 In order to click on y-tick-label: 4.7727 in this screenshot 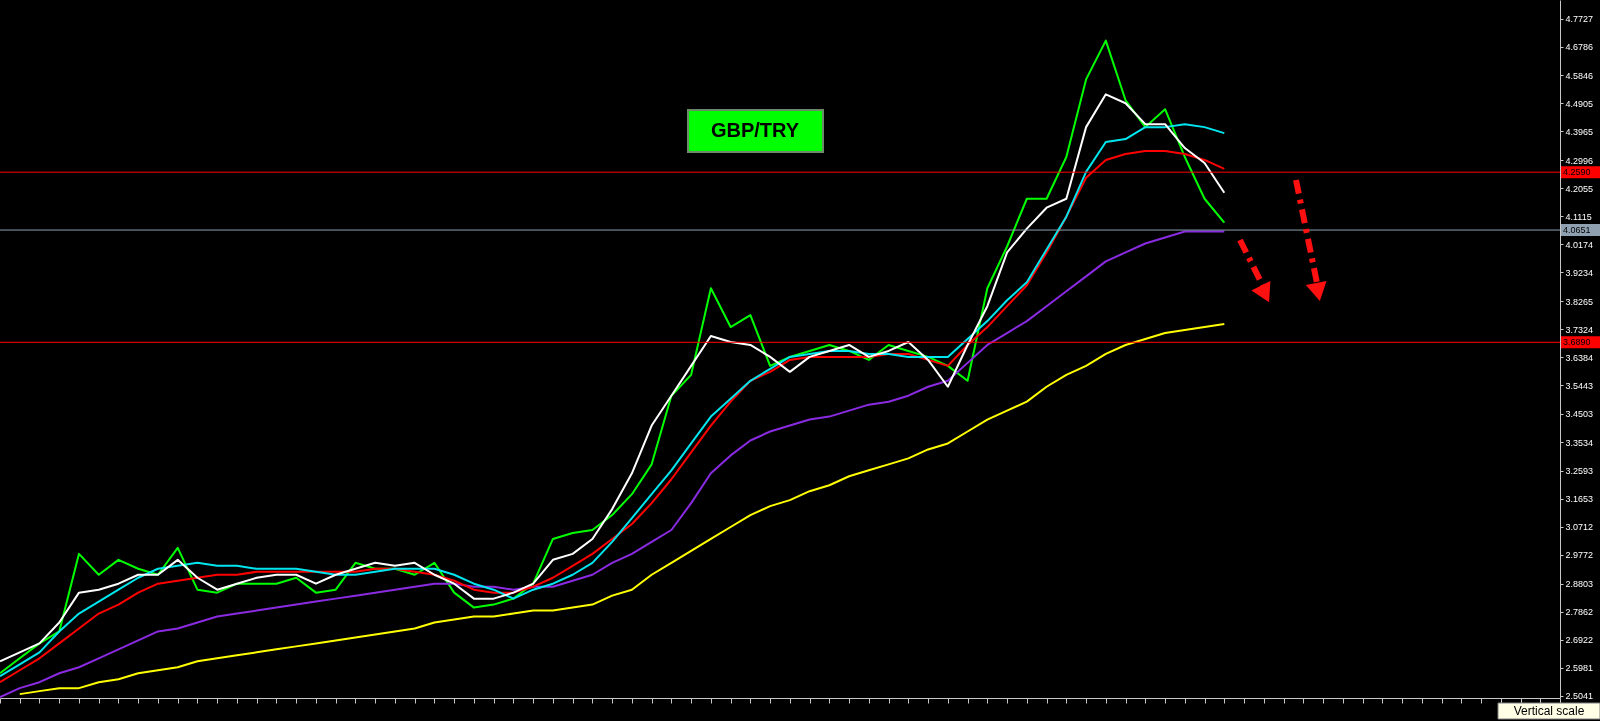, I will do `click(1579, 19)`.